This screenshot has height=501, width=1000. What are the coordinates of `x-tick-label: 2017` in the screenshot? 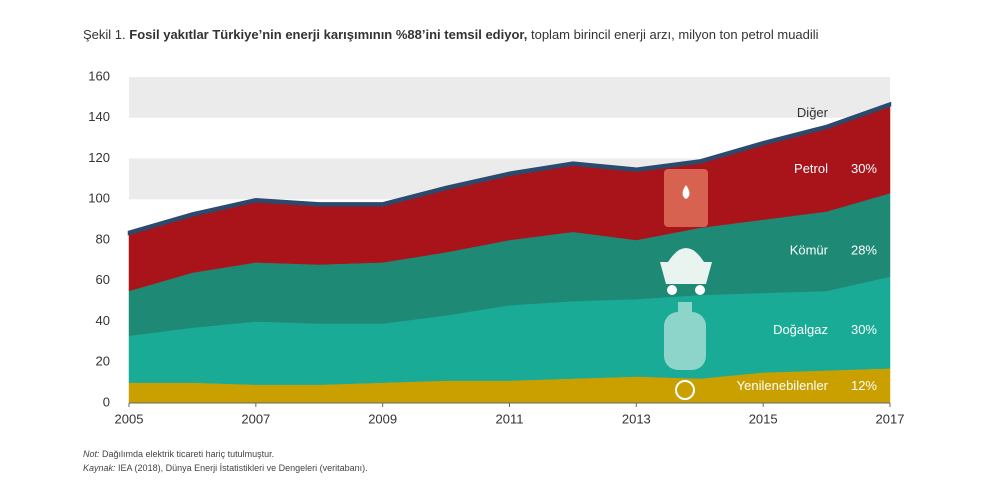 It's located at (890, 418).